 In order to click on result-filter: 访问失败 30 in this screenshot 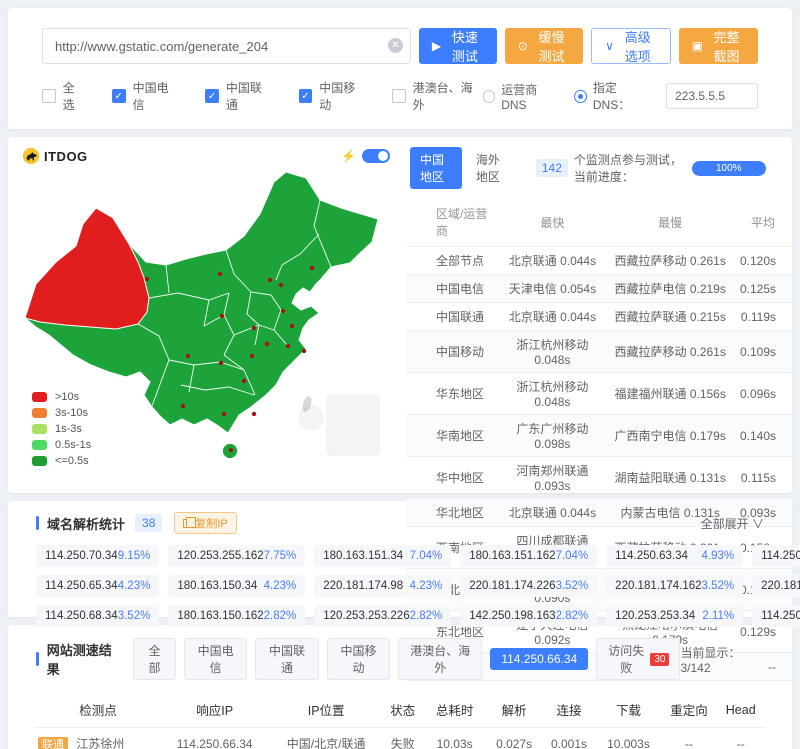, I will do `click(638, 659)`.